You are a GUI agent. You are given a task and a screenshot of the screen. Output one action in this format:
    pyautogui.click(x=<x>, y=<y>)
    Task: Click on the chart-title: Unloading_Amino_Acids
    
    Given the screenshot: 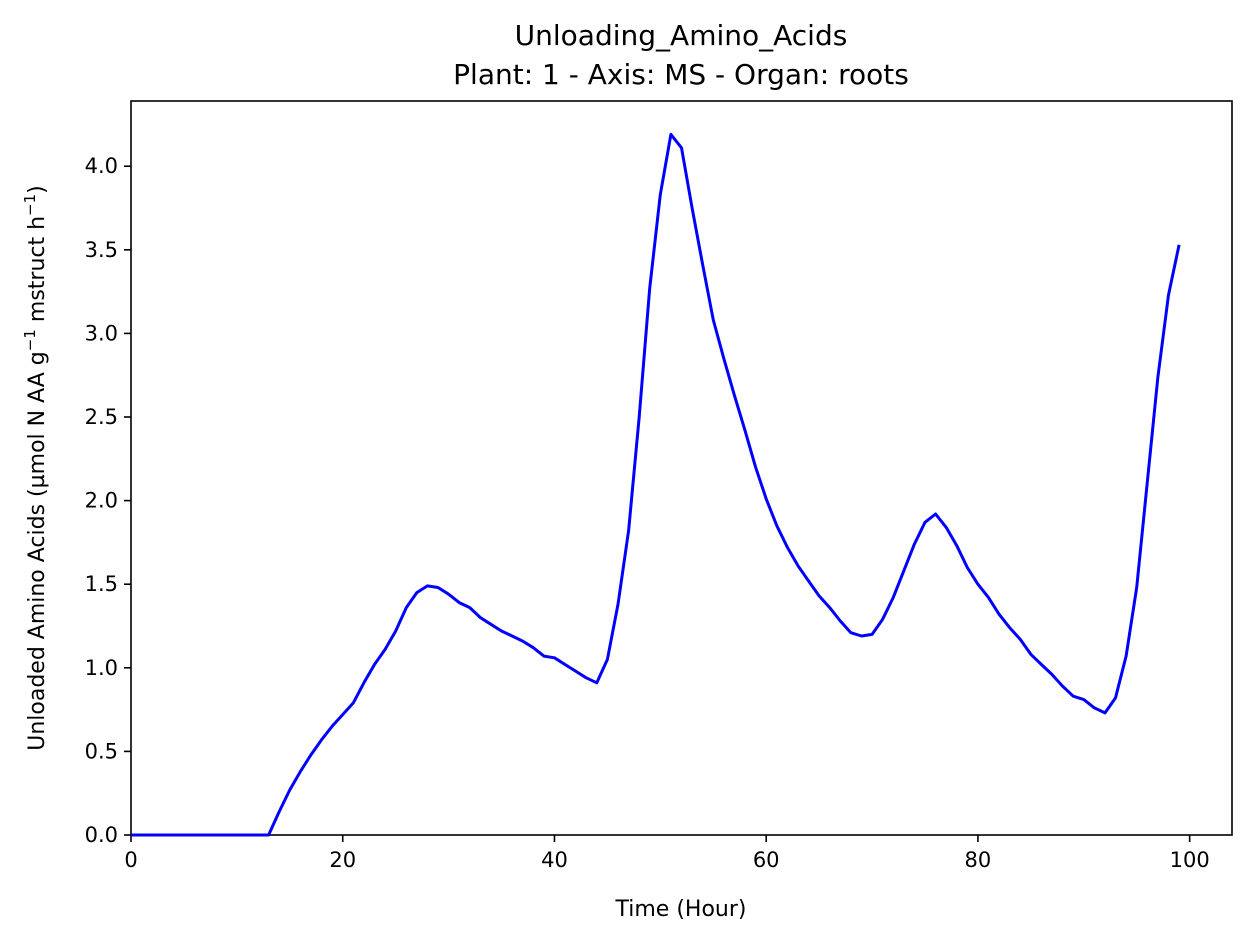 What is the action you would take?
    pyautogui.click(x=681, y=35)
    